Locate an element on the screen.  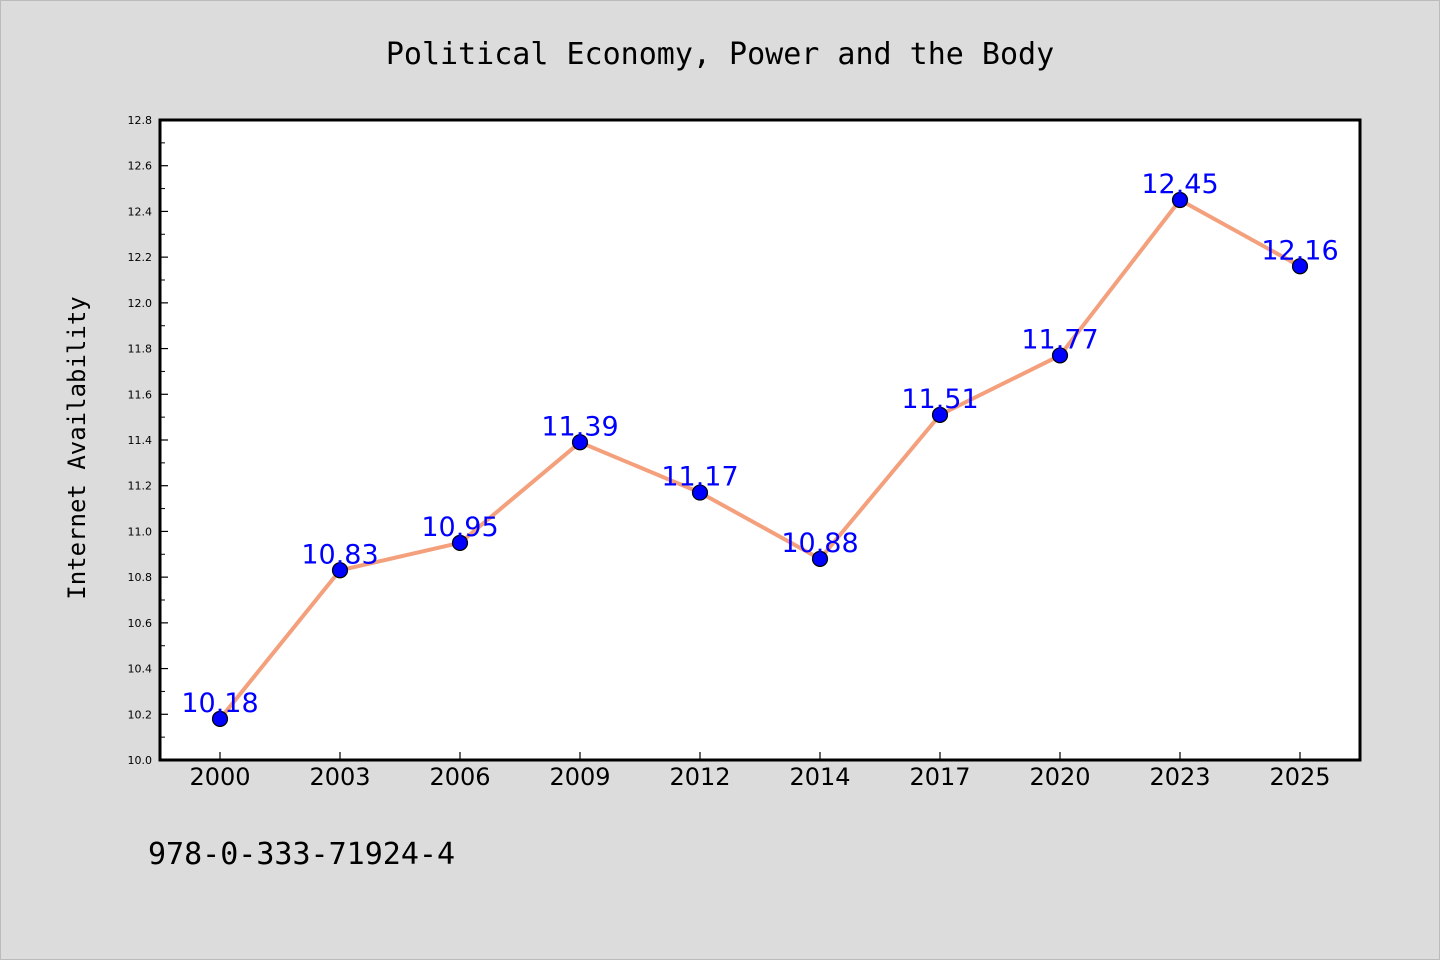
y-tick-label: 11.0 is located at coordinates (140, 531).